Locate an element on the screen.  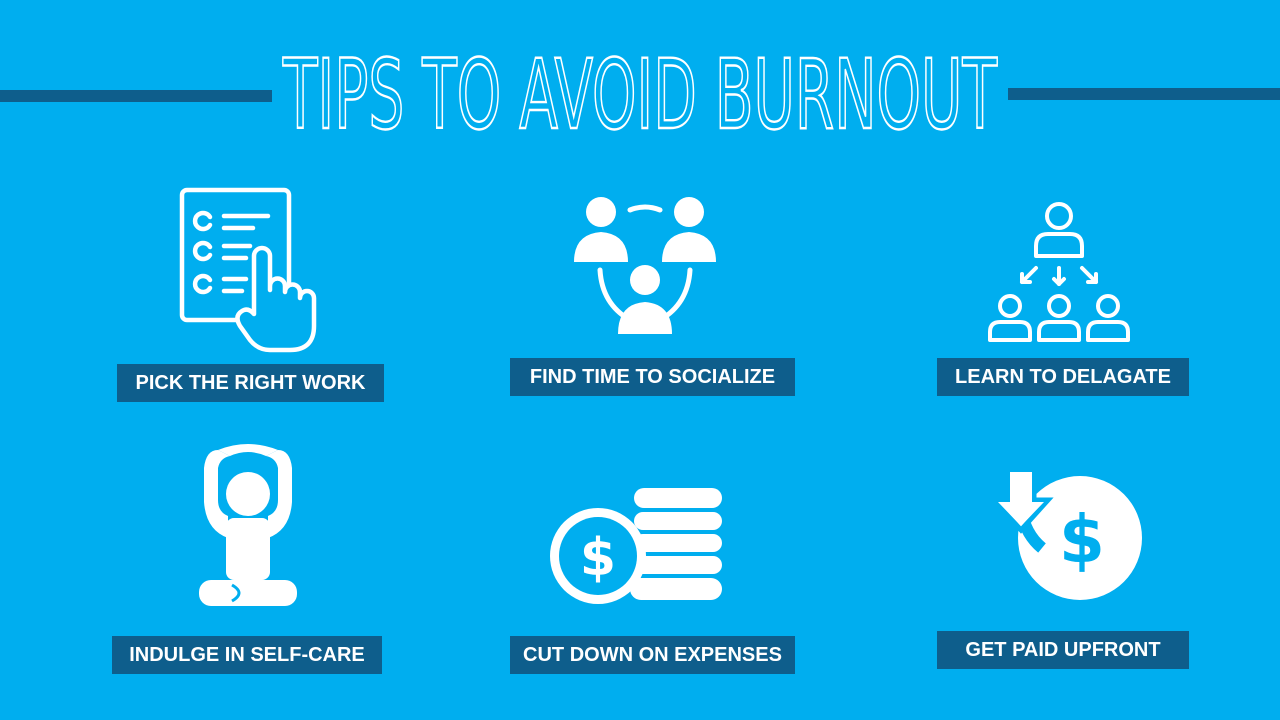
delegate-hierarchy-icon is located at coordinates (1060, 273).